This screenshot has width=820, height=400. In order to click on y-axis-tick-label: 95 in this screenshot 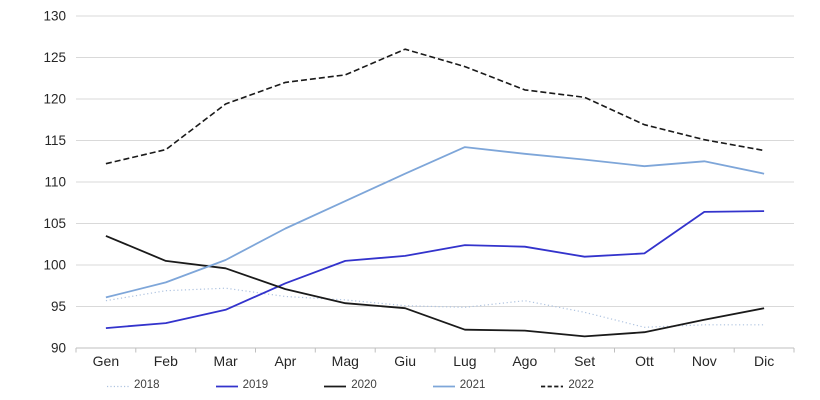, I will do `click(58, 306)`.